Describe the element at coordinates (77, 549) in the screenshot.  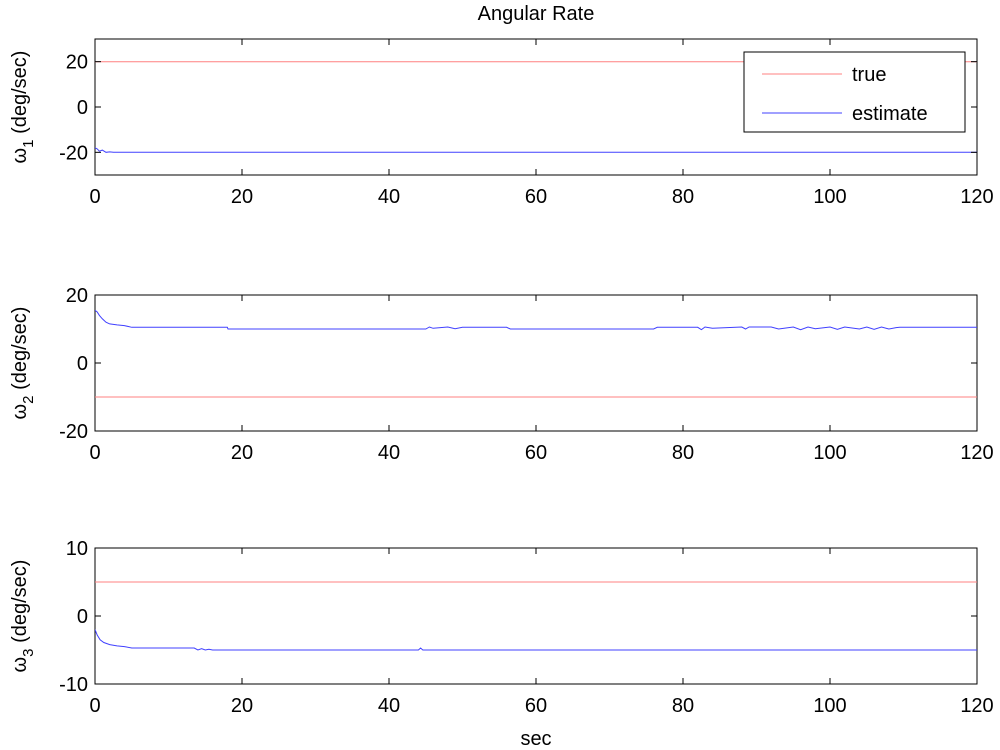
I see `y-tick-label: 10` at that location.